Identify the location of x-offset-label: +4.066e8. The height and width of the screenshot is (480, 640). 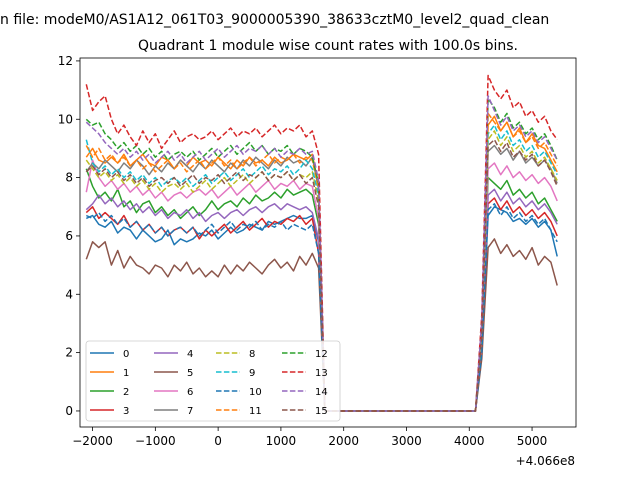
(545, 461).